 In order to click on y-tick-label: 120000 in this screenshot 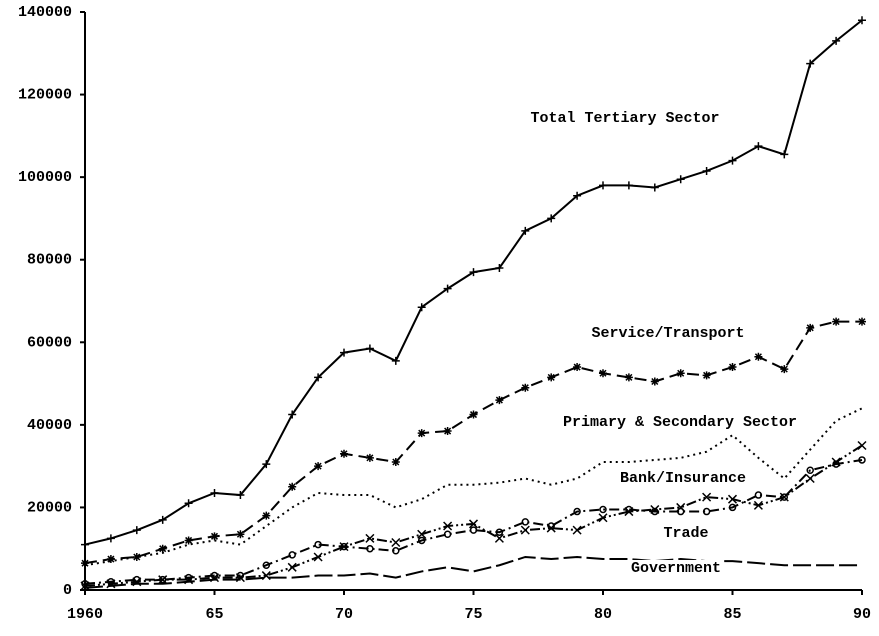, I will do `click(45, 95)`.